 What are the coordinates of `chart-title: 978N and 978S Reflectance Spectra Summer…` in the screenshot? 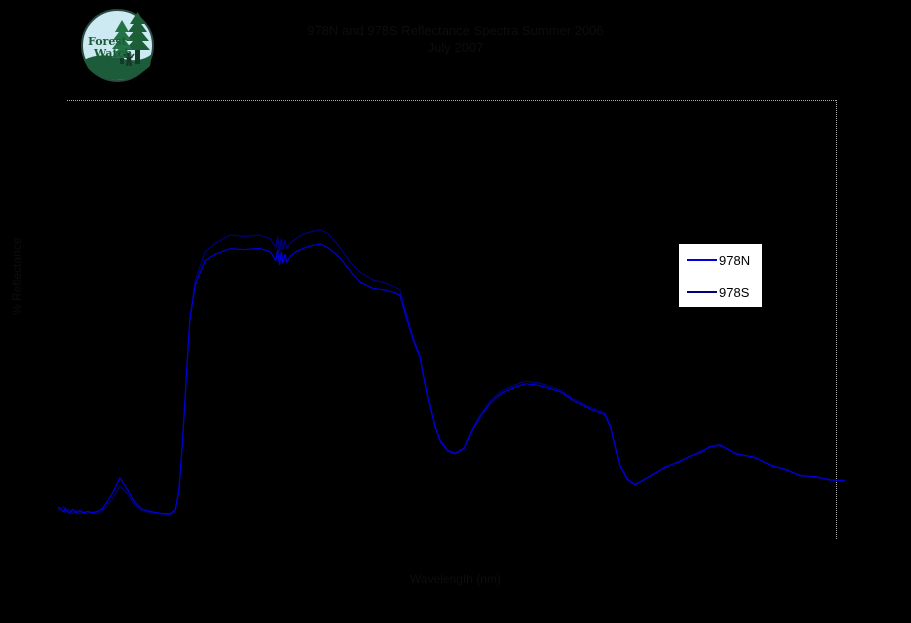 It's located at (455, 30).